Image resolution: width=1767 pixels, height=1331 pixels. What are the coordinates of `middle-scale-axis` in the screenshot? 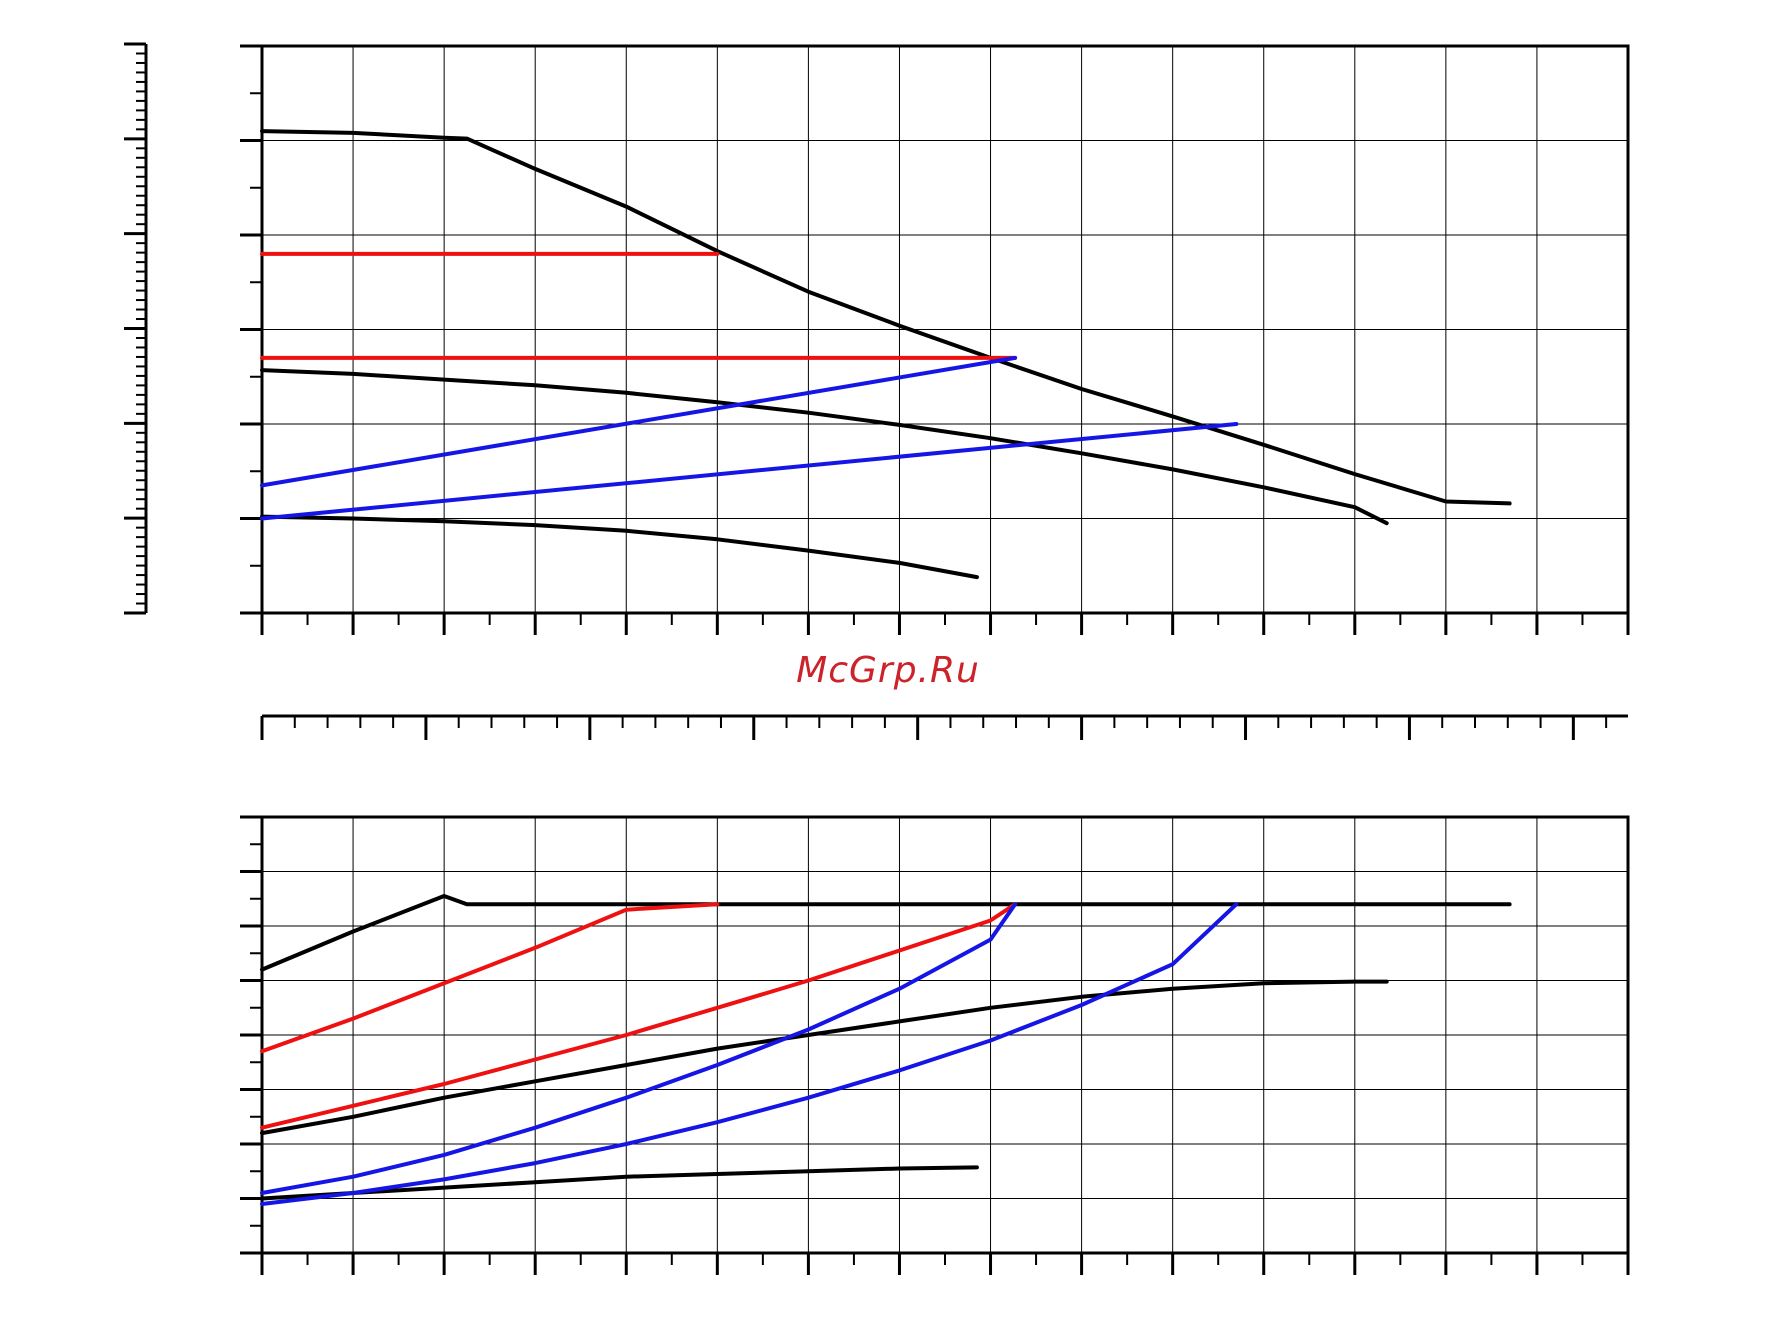 It's located at (944, 727).